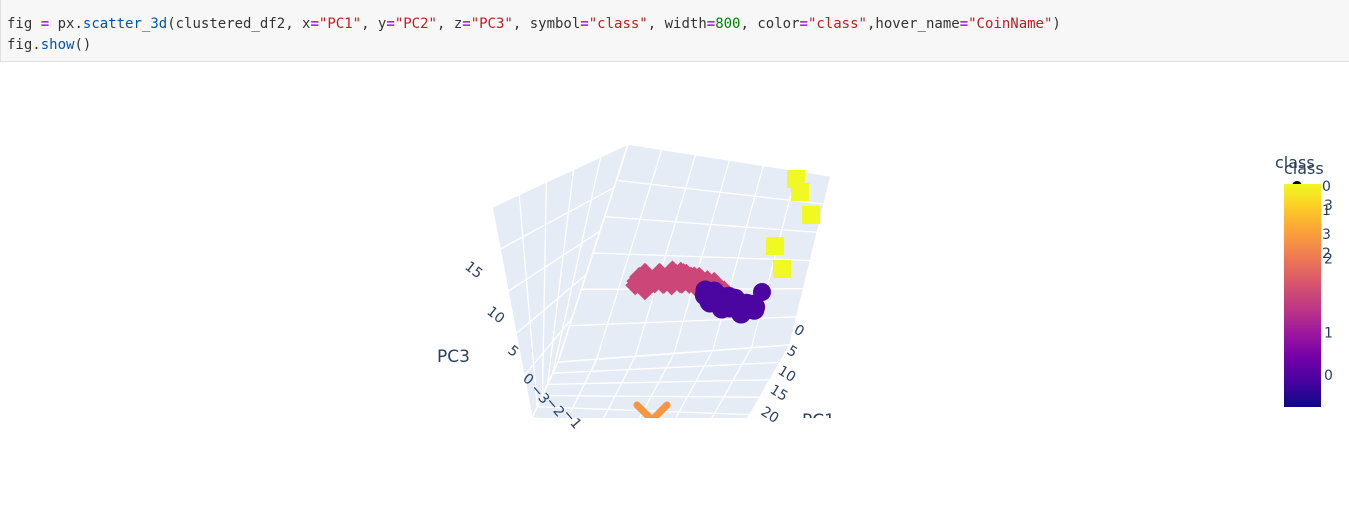 The height and width of the screenshot is (513, 1349). I want to click on code-token: "PC1", so click(340, 24).